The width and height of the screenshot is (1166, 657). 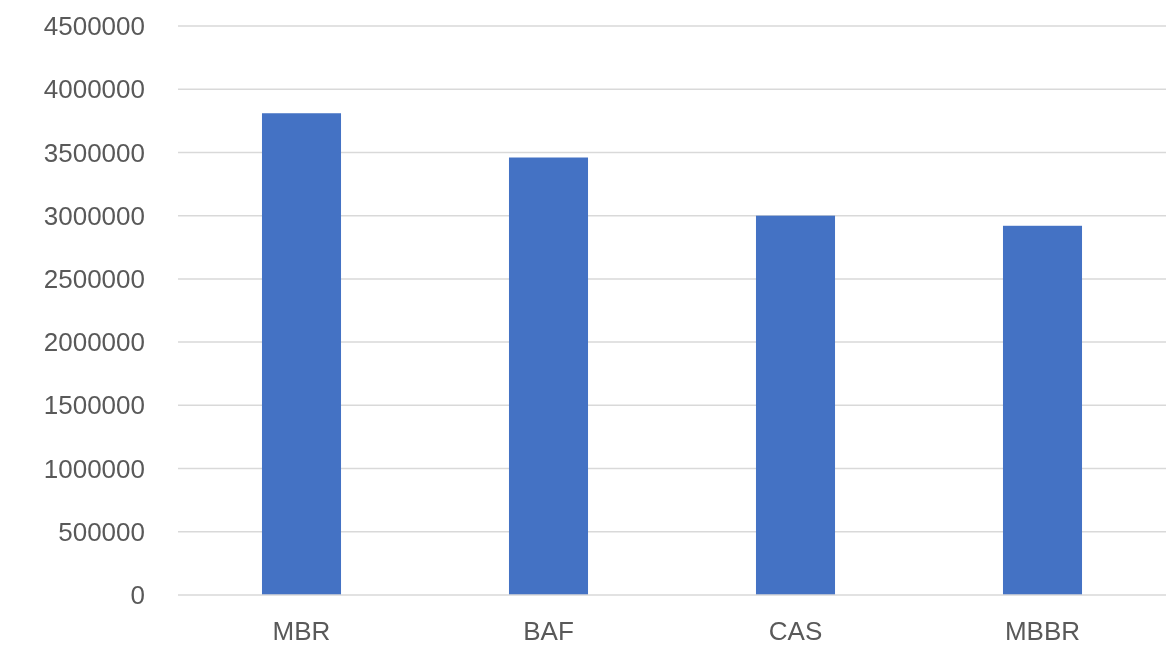 What do you see at coordinates (137, 595) in the screenshot?
I see `y-tick-label: 0` at bounding box center [137, 595].